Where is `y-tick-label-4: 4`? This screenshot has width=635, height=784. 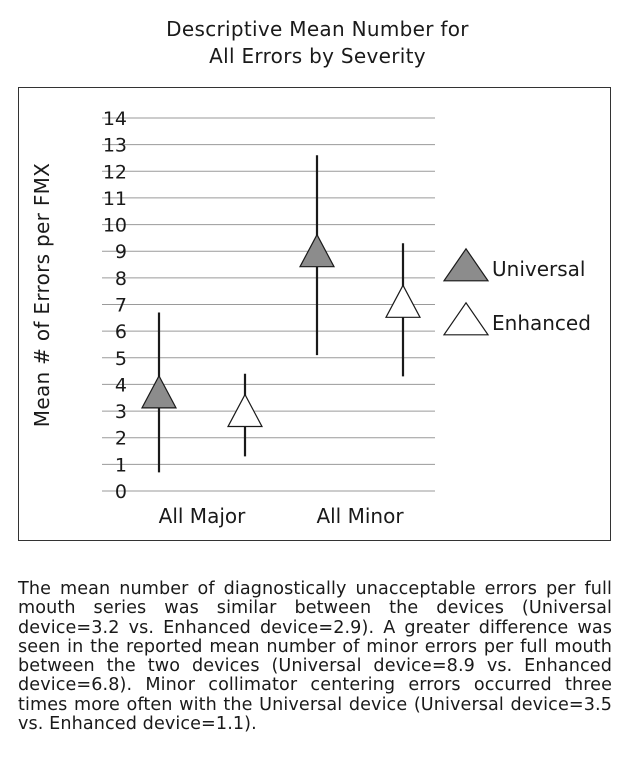 y-tick-label-4: 4 is located at coordinates (121, 385).